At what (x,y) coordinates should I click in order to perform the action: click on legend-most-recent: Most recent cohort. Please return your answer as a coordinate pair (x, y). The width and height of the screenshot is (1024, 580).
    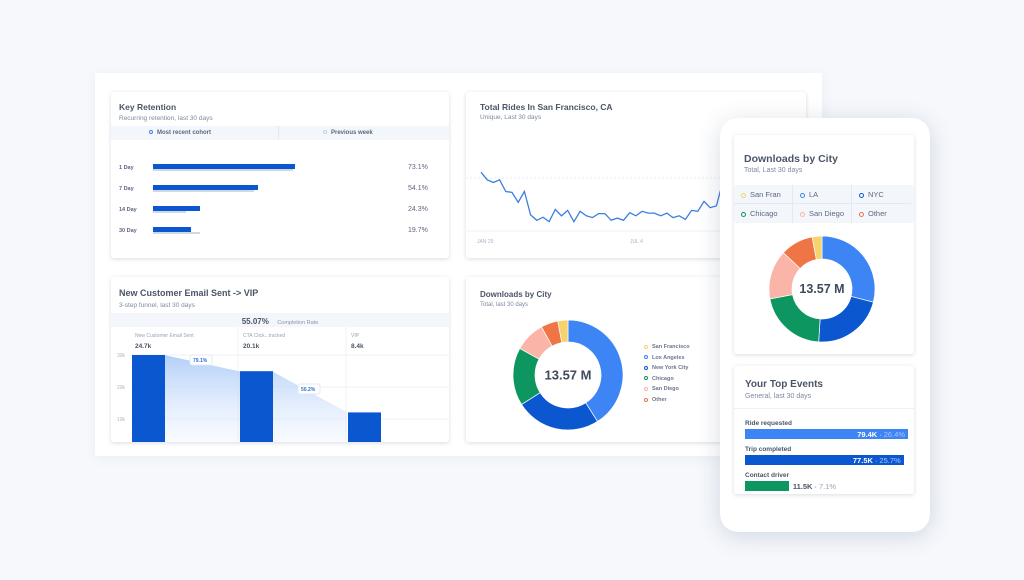
    Looking at the image, I should click on (180, 133).